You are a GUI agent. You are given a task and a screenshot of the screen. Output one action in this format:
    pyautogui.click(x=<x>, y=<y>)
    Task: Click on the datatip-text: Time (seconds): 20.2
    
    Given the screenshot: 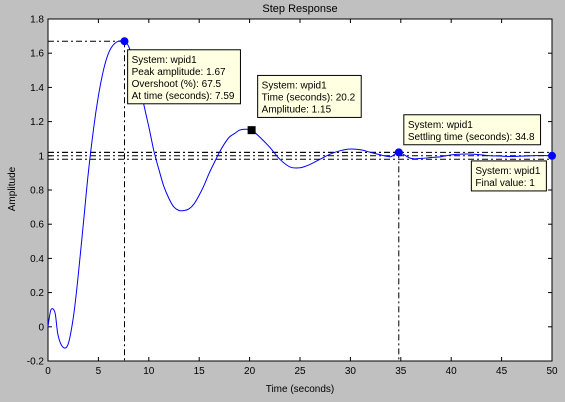 What is the action you would take?
    pyautogui.click(x=309, y=97)
    